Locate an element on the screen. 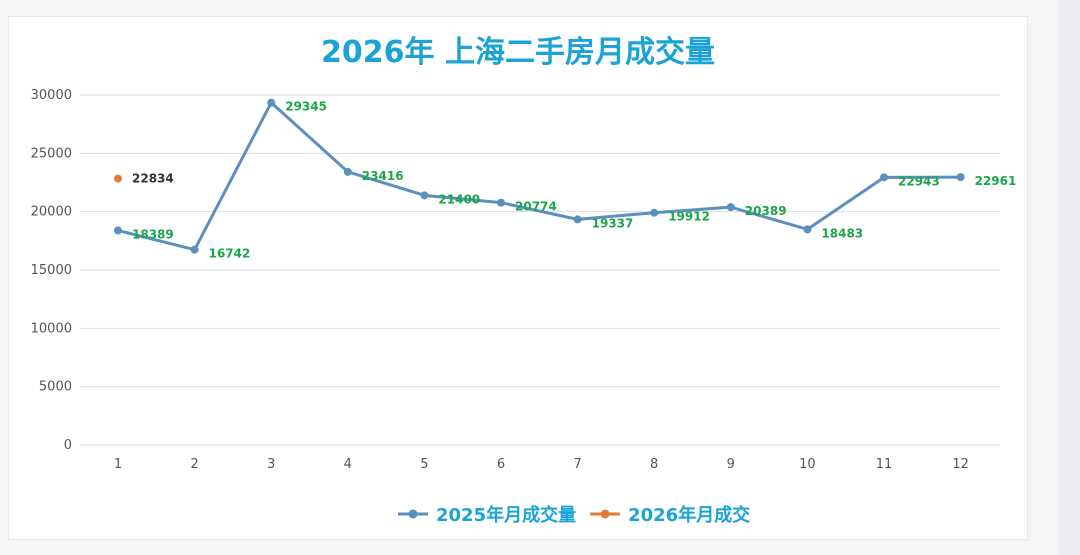 Image resolution: width=1080 pixels, height=555 pixels. x-axis-ticks: 1 2 3 4 5 6 7 8 9 10 11 12 is located at coordinates (541, 464).